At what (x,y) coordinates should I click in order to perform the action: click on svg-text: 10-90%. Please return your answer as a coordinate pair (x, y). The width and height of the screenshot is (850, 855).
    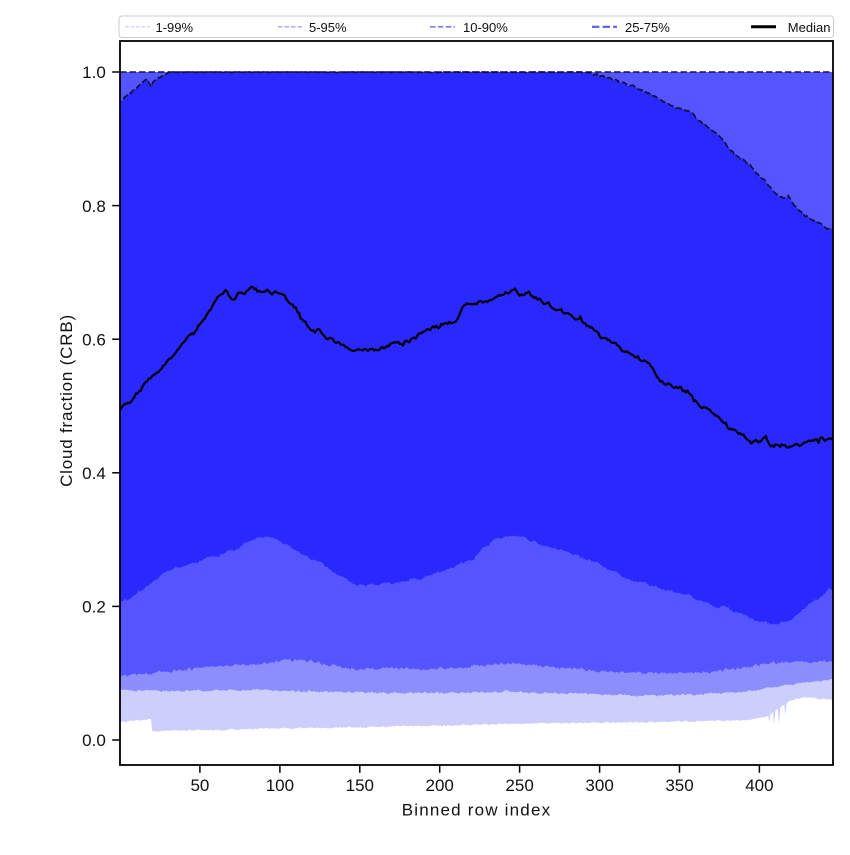
    Looking at the image, I should click on (485, 27).